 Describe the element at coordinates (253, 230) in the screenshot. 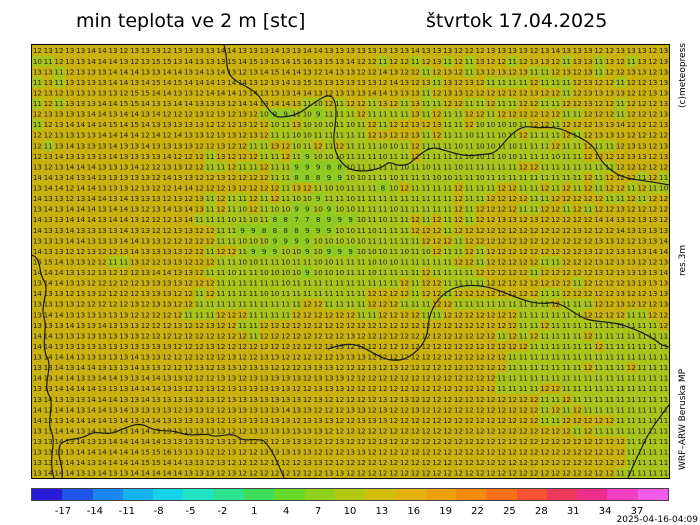

I see `grid-value: 9` at that location.